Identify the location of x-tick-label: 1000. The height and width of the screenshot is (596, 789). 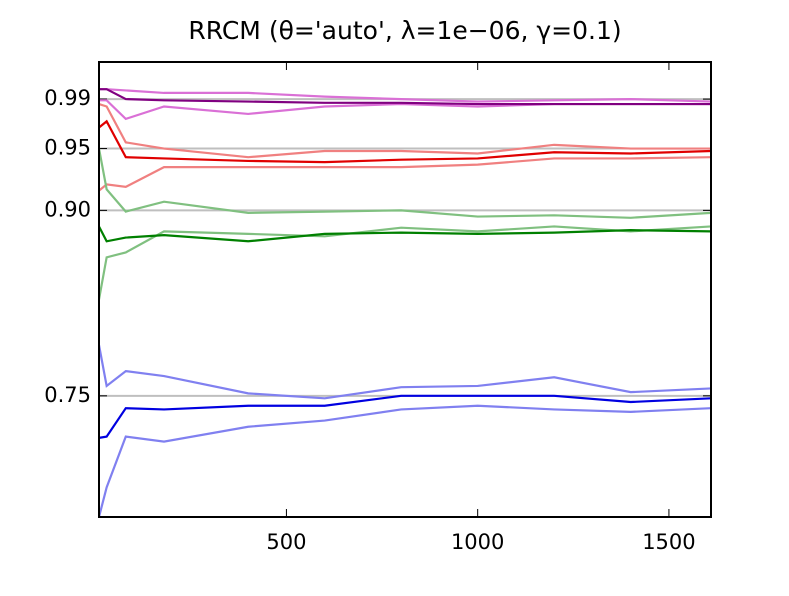
(477, 542).